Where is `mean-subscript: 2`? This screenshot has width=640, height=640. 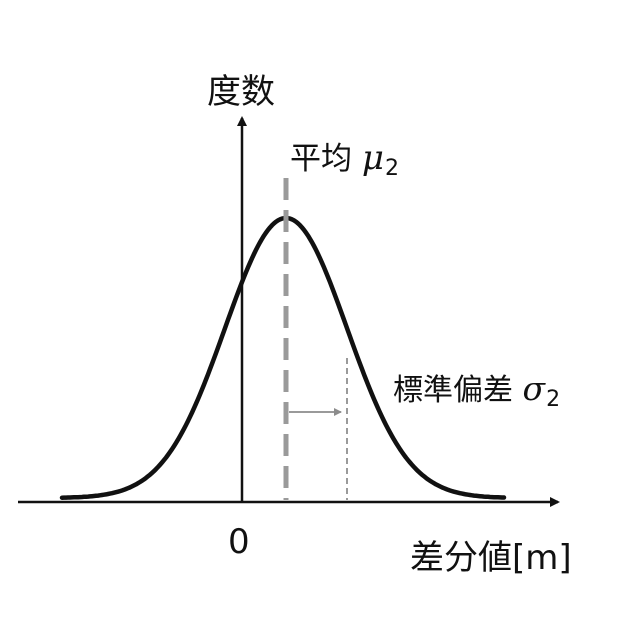
mean-subscript: 2 is located at coordinates (392, 168).